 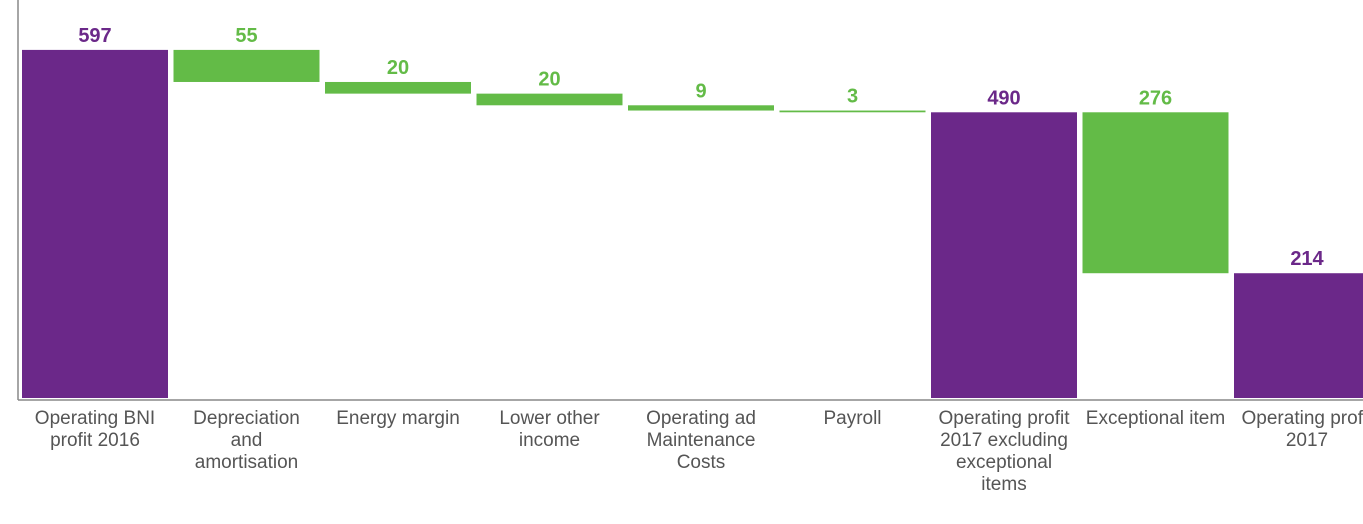 I want to click on x-tick-label: Lower other income, so click(x=549, y=429).